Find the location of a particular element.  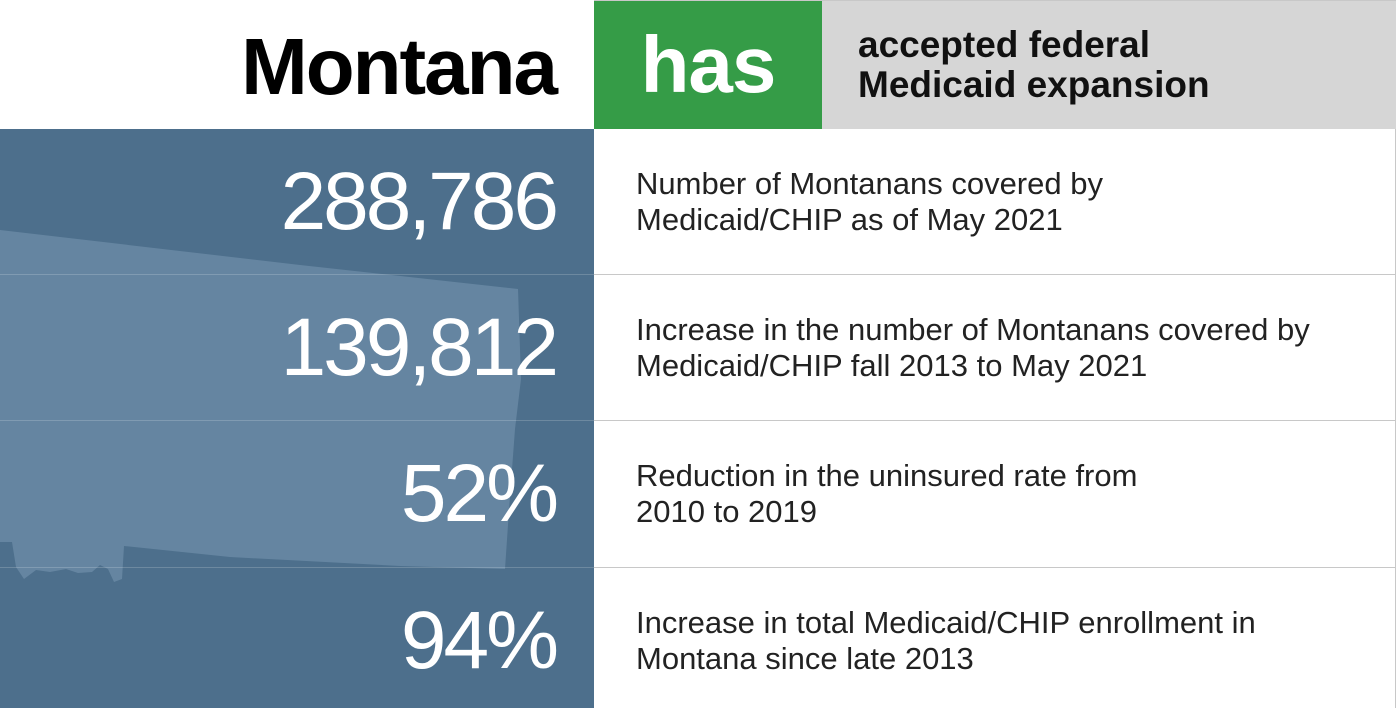

status-line-1: accepted federal is located at coordinates (1004, 44).